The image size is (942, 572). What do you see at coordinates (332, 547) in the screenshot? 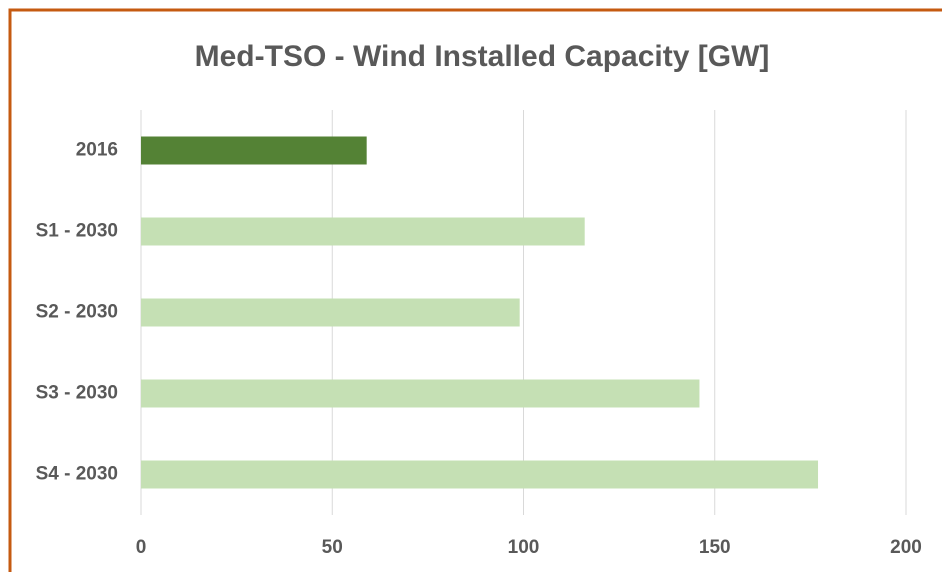
I see `x-tick-label: 50` at bounding box center [332, 547].